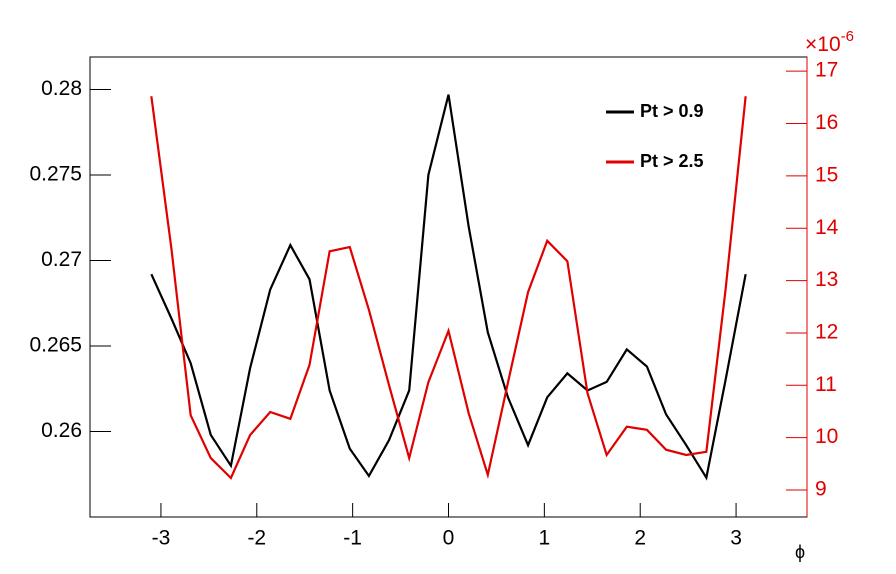  Describe the element at coordinates (672, 111) in the screenshot. I see `legend-label: Pt > 0.9` at that location.